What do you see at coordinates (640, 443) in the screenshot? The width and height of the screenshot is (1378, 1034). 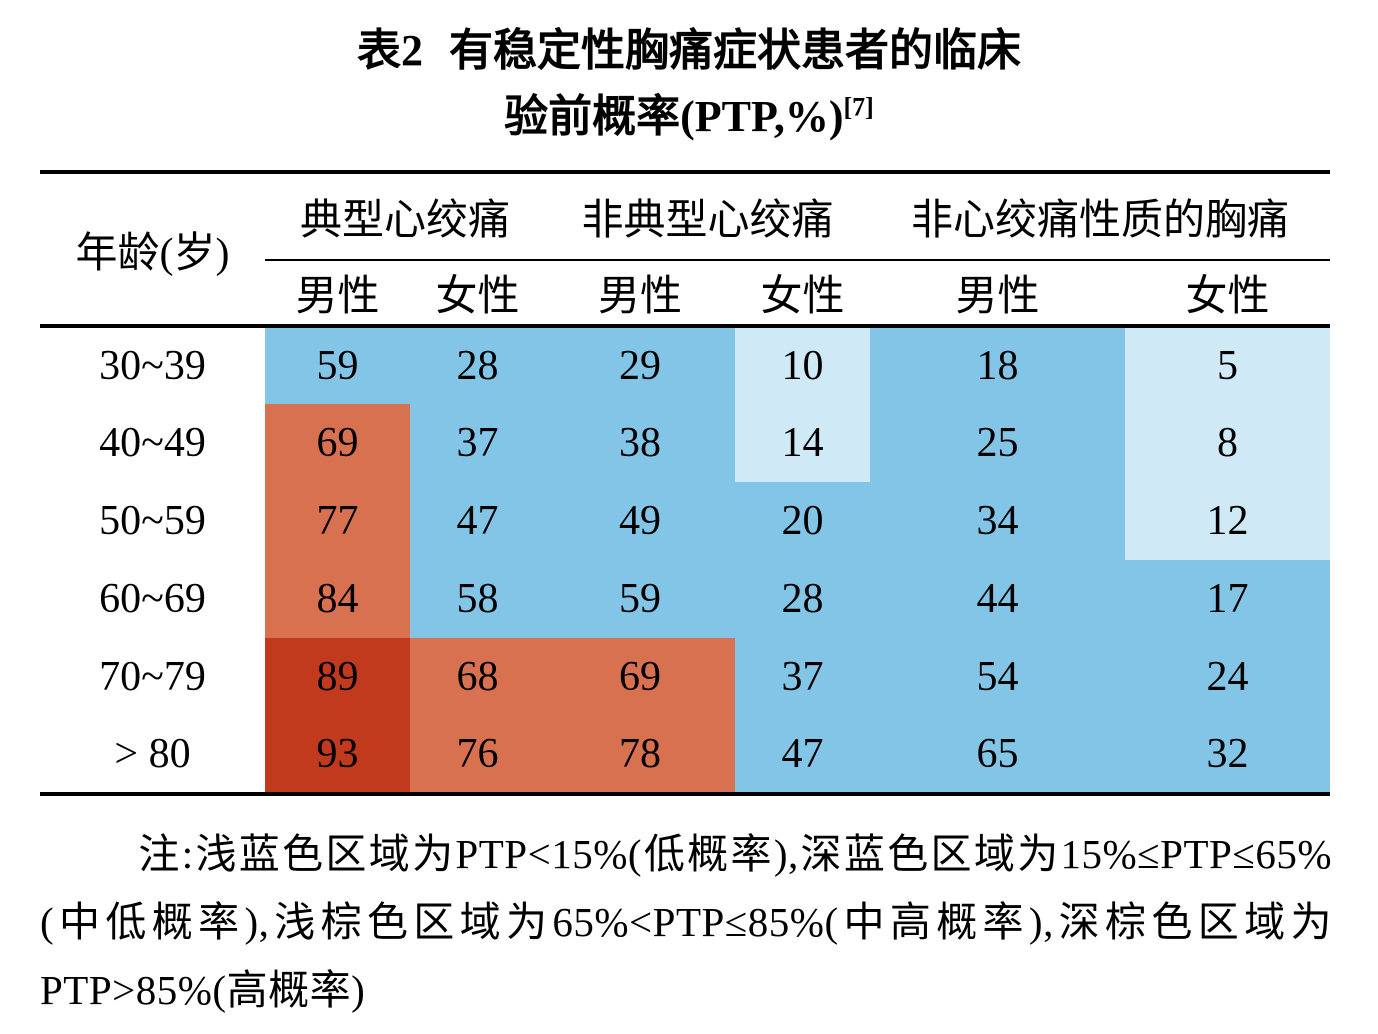 I see `value-cell: 38` at bounding box center [640, 443].